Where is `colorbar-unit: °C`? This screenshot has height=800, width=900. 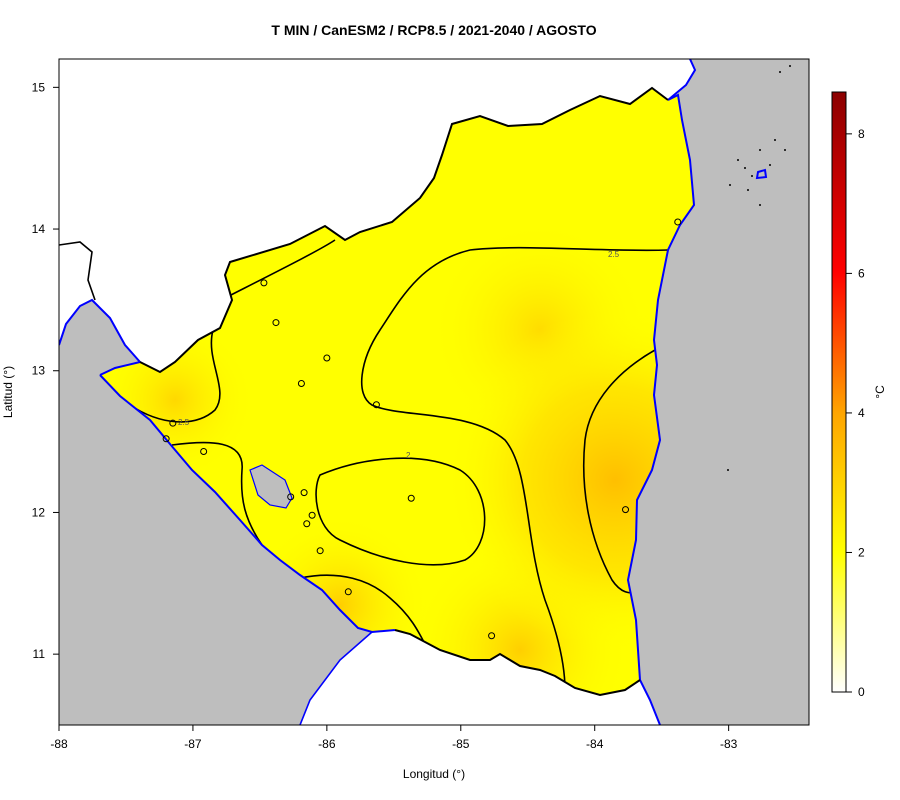
colorbar-unit: °C is located at coordinates (880, 392).